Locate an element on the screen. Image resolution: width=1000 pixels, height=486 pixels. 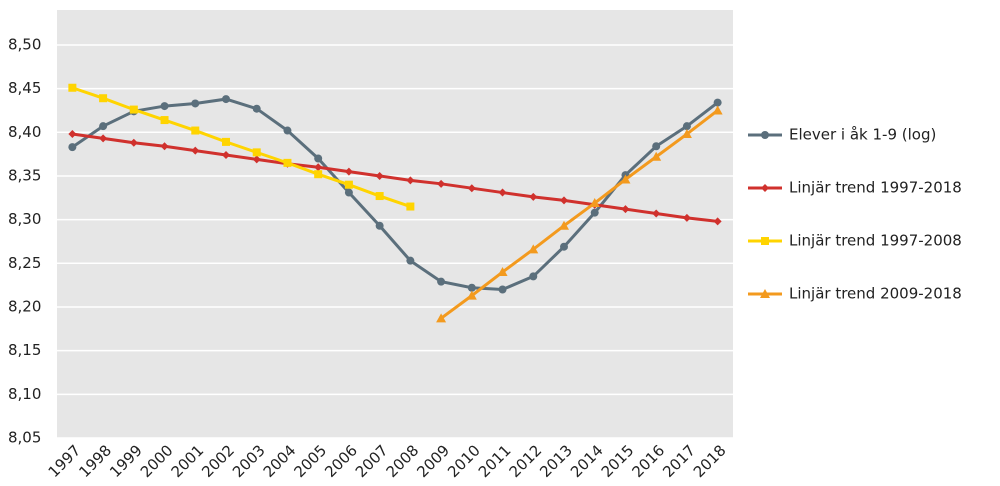
y-tick-label: 8,30 is located at coordinates (24, 219).